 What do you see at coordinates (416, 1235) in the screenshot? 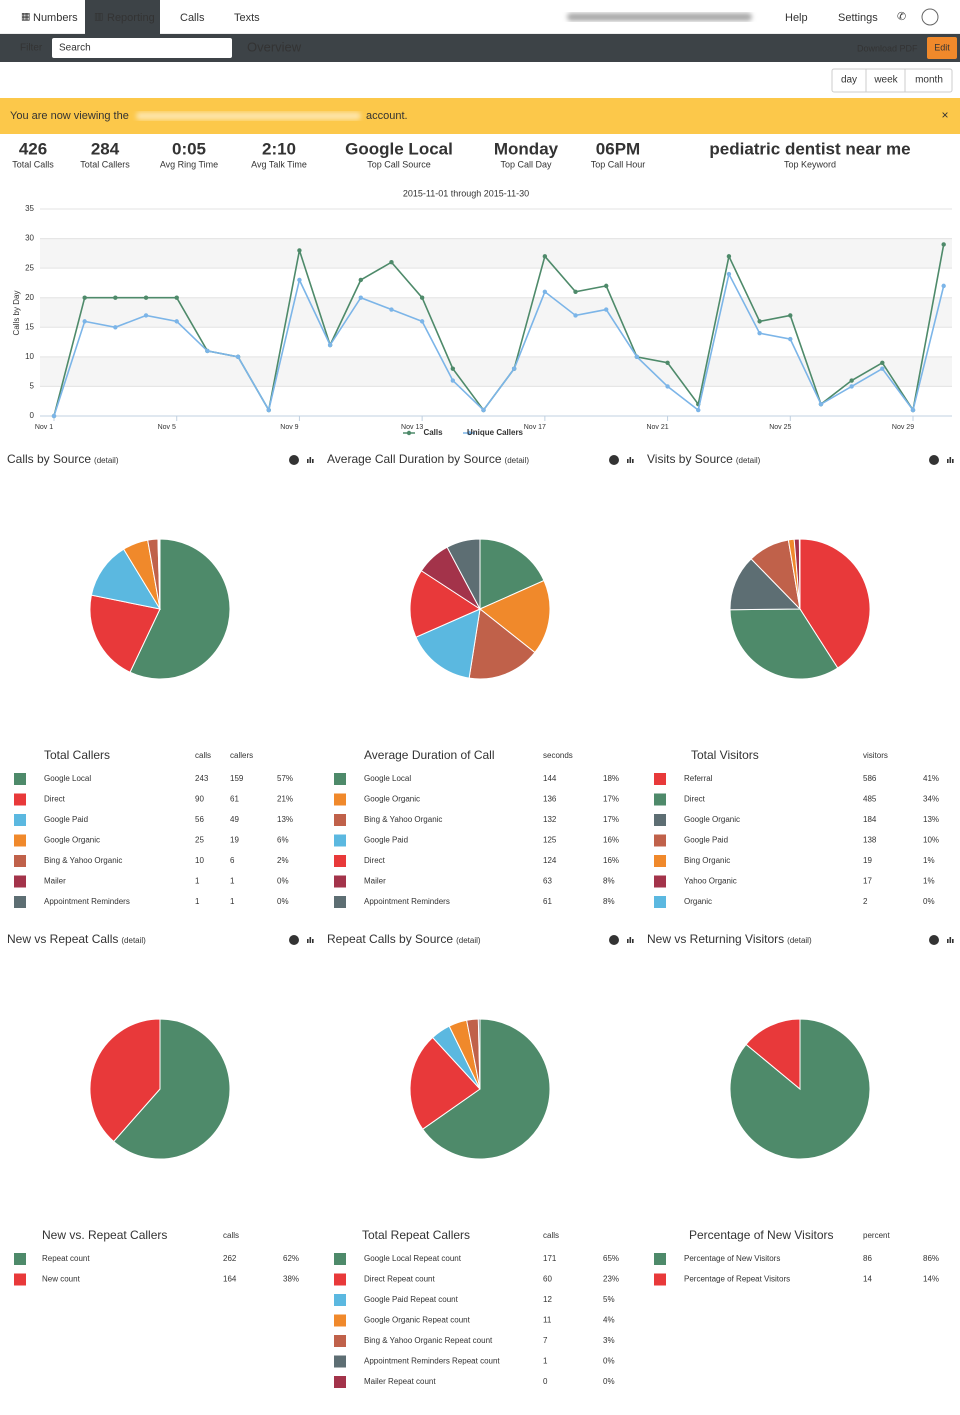
I see `table-title: Total Repeat Callers` at bounding box center [416, 1235].